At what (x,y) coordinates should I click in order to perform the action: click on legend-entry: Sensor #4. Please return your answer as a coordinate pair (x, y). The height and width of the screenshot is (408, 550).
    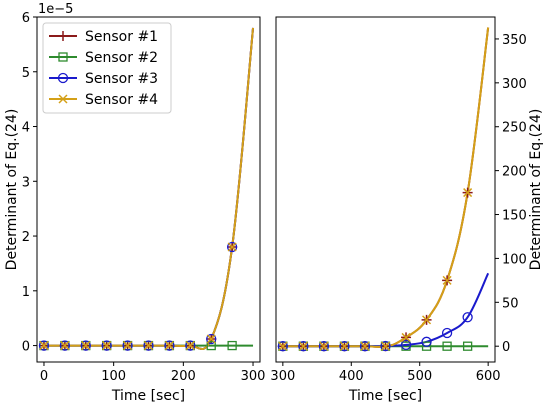
    Looking at the image, I should click on (103, 100).